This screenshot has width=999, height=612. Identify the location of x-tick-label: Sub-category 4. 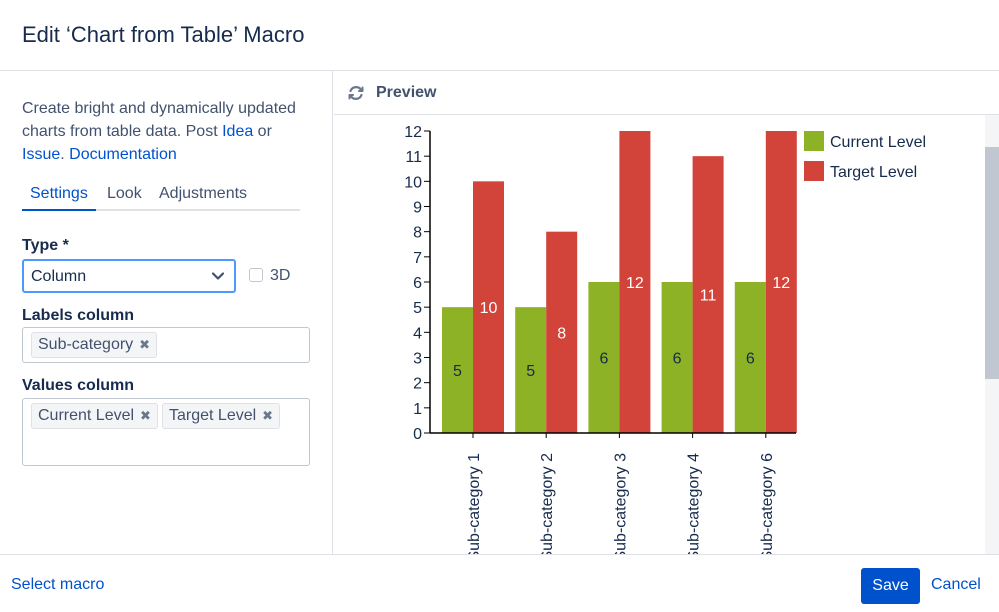
(694, 503).